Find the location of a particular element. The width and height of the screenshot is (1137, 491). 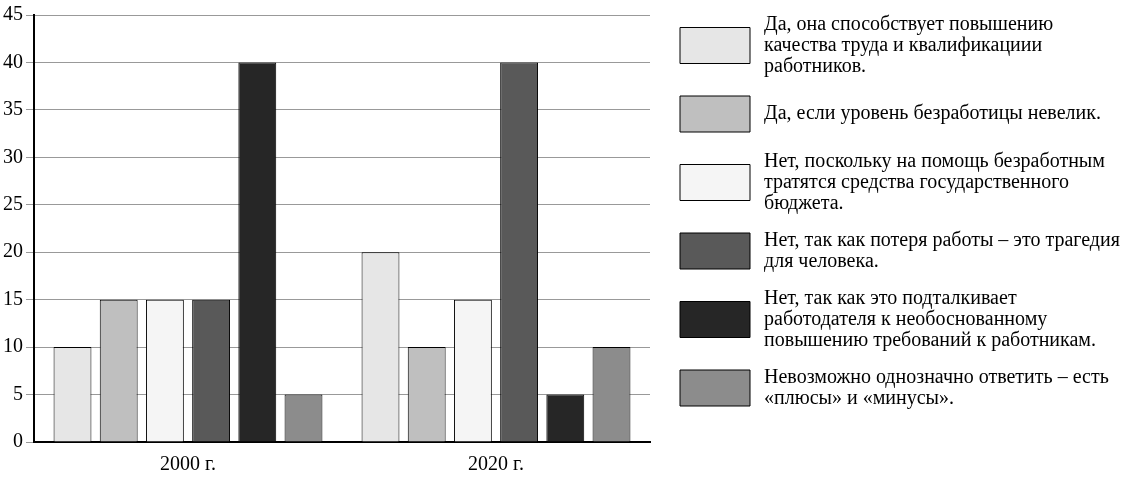

y-tick-label: 35 is located at coordinates (13, 108).